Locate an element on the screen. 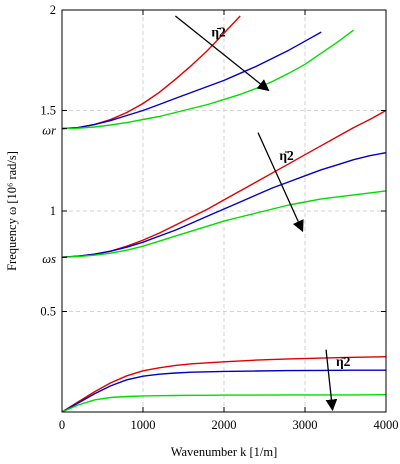 The width and height of the screenshot is (400, 464). x-tick-label: 1000 is located at coordinates (143, 425).